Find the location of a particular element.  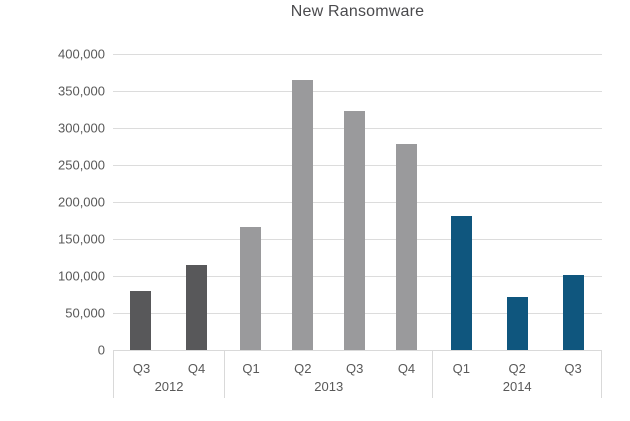

year-label: 2013 is located at coordinates (329, 386).